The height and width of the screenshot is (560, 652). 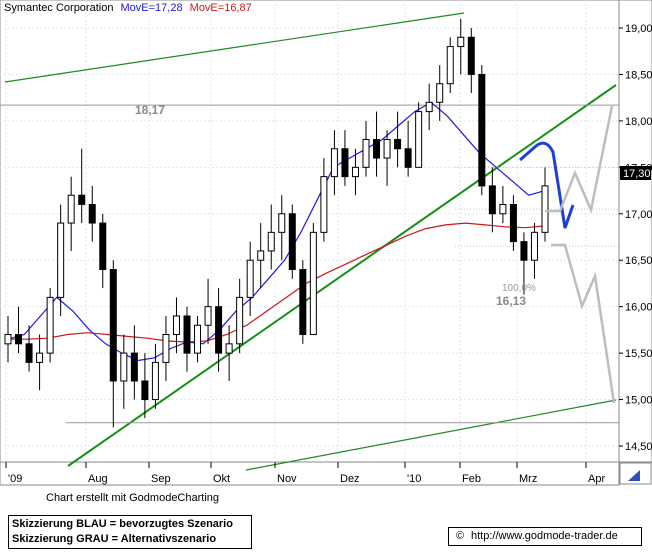 What do you see at coordinates (150, 110) in the screenshot?
I see `level-label-1817: 18,17` at bounding box center [150, 110].